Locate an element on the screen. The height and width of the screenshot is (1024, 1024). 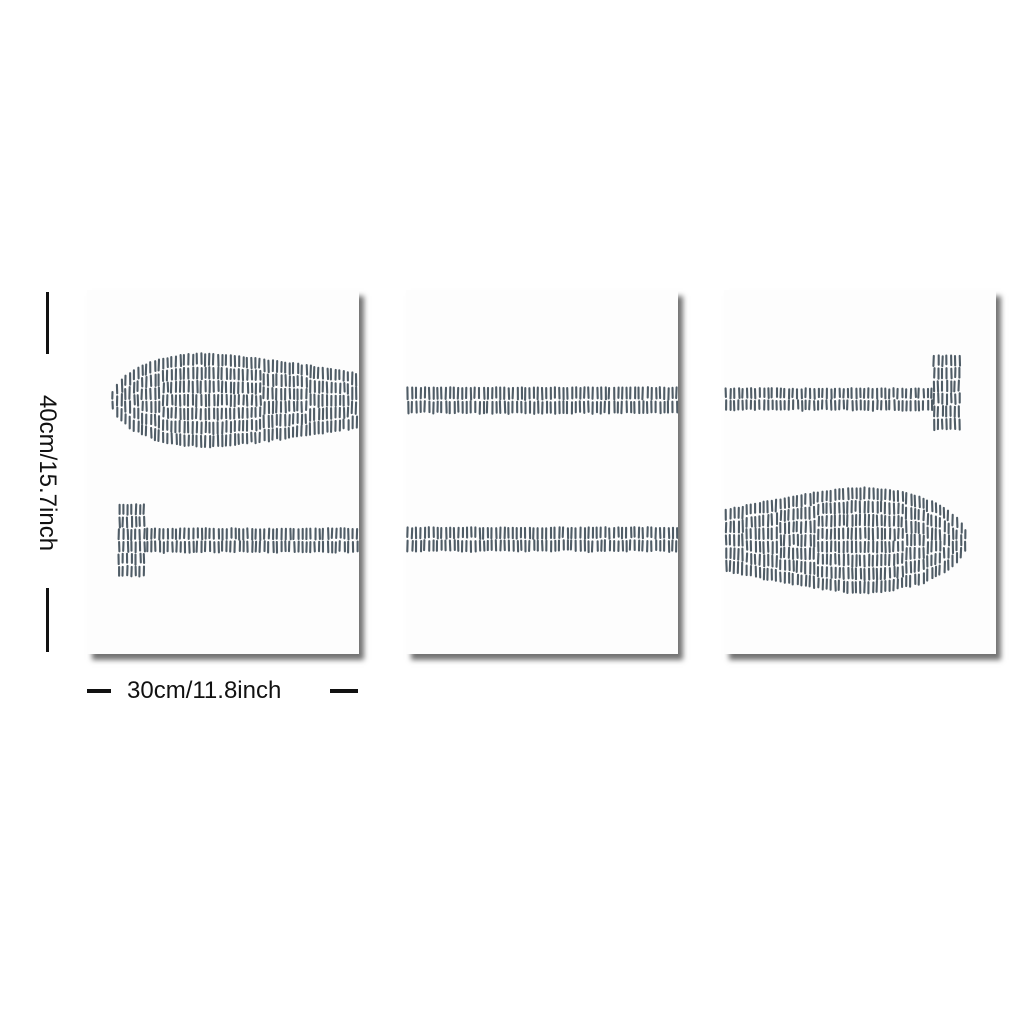
paddle-shaft-bottom is located at coordinates (542, 540).